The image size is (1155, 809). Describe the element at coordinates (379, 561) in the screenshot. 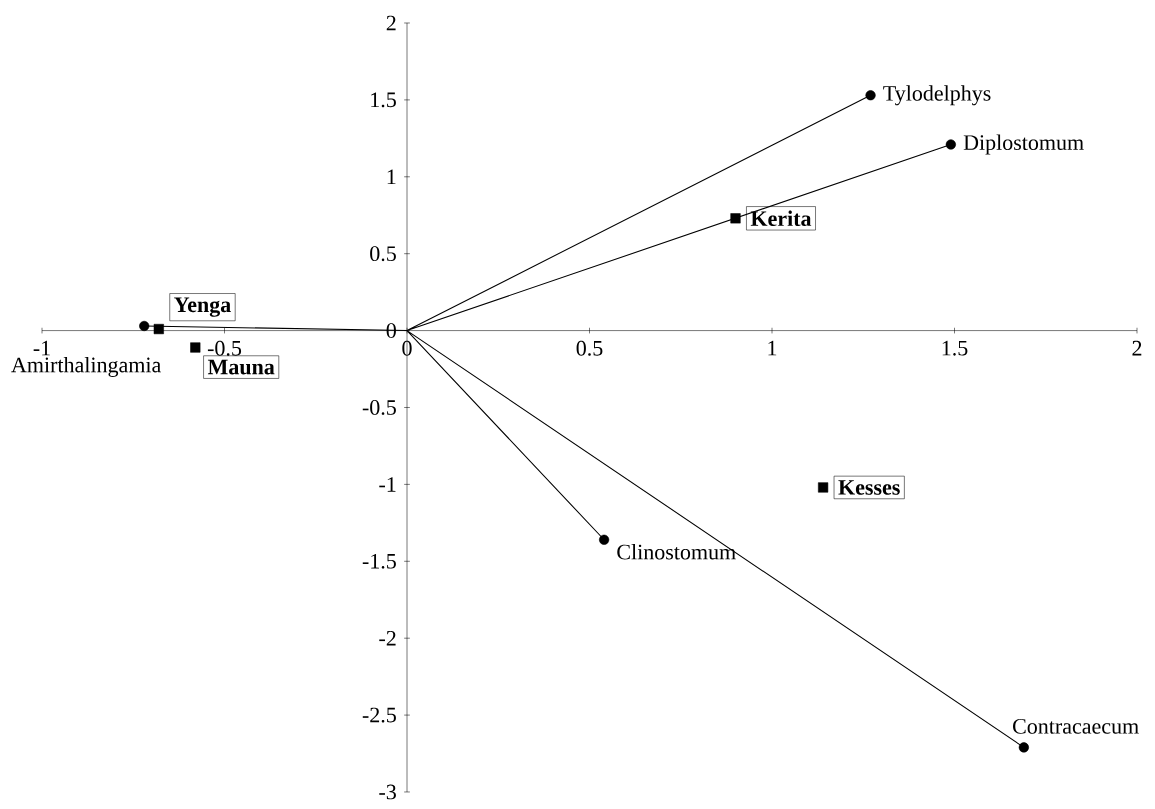

I see `y-tick-label: -1.5` at that location.